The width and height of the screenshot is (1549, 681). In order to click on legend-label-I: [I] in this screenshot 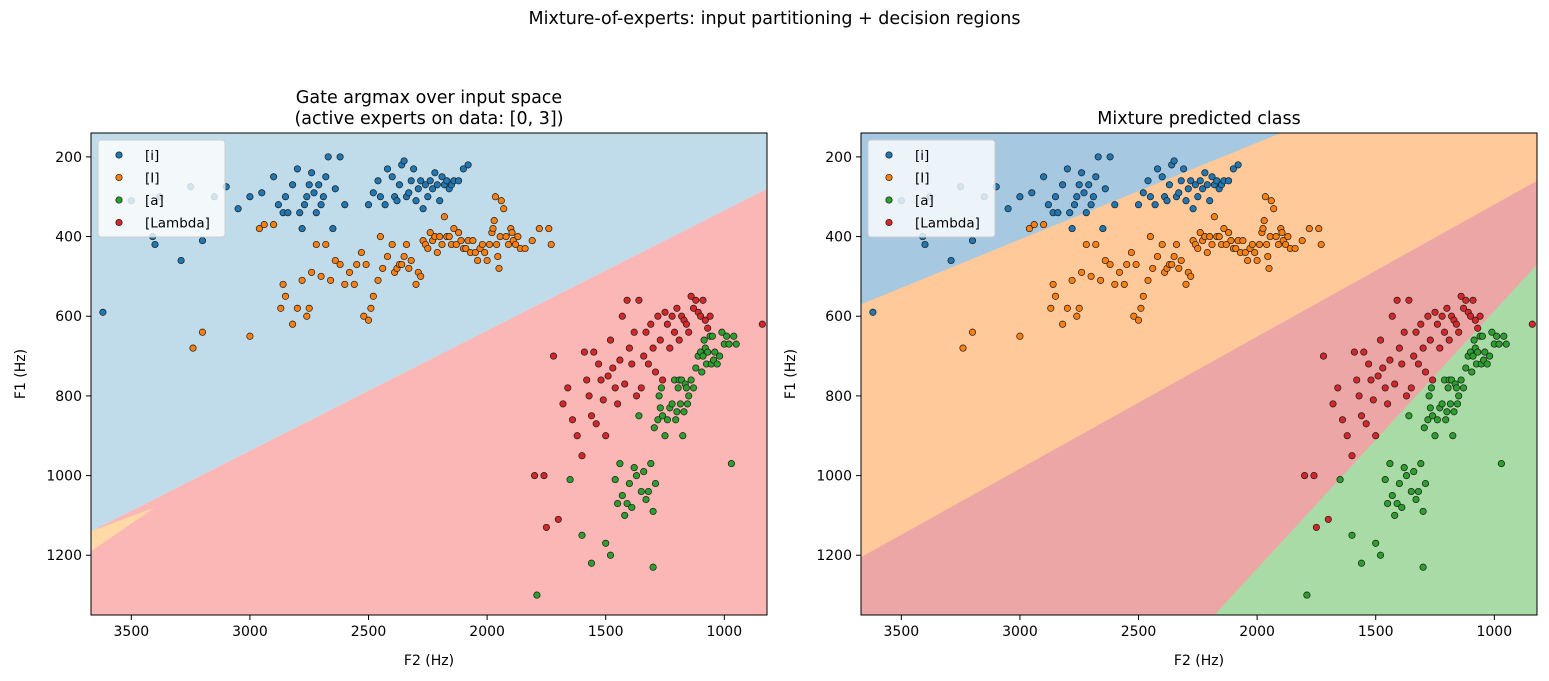, I will do `click(152, 179)`.